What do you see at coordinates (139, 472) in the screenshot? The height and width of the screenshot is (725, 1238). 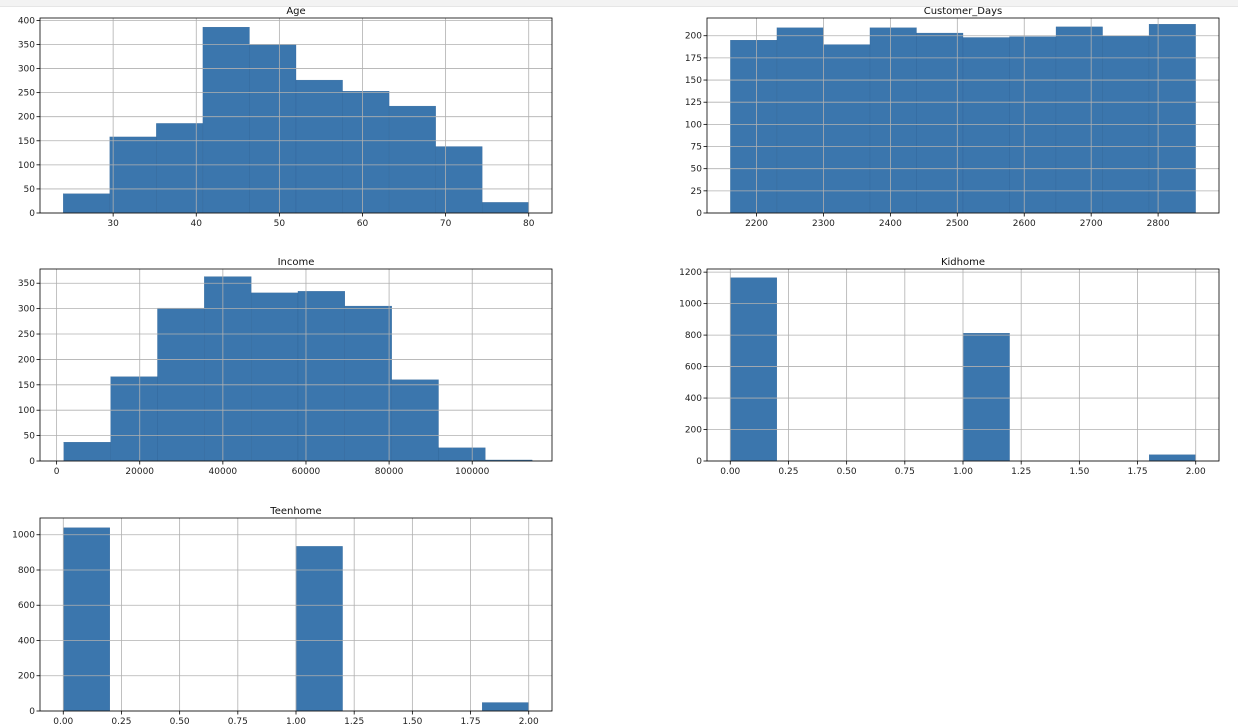 I see `x-tick-label: 20000` at bounding box center [139, 472].